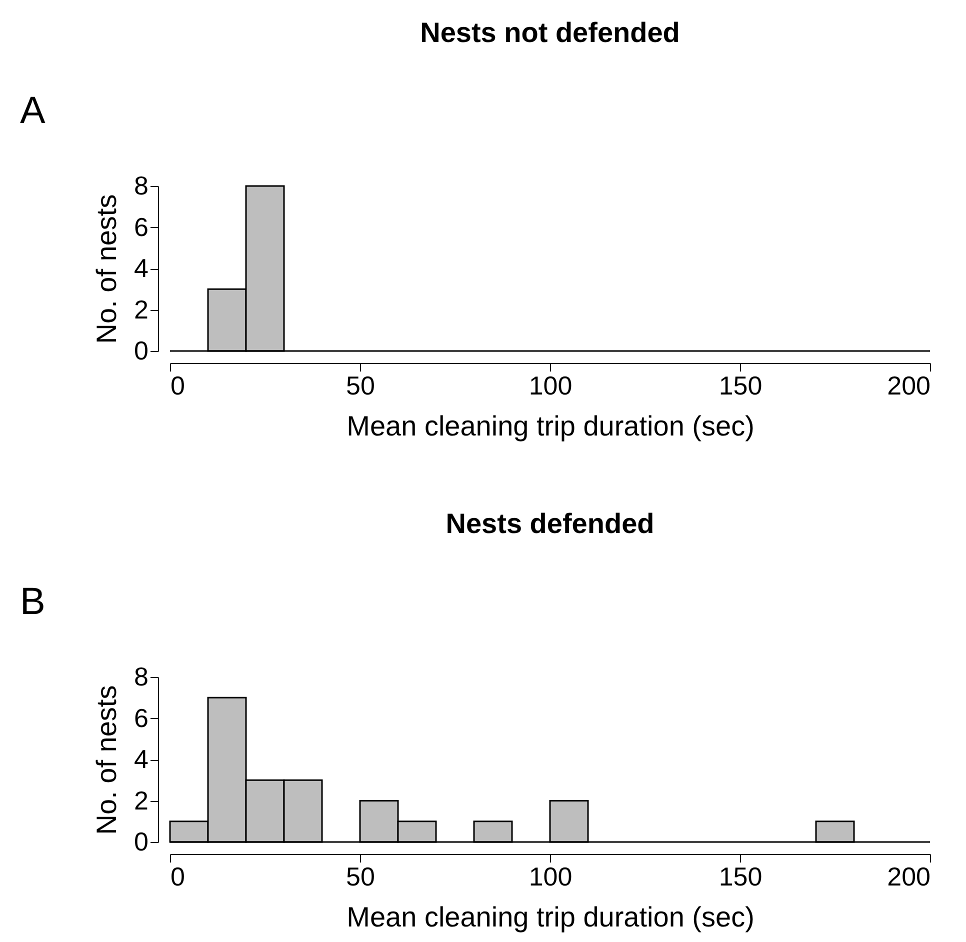 The width and height of the screenshot is (966, 942). Describe the element at coordinates (550, 32) in the screenshot. I see `chart-title: Nests not defended` at that location.